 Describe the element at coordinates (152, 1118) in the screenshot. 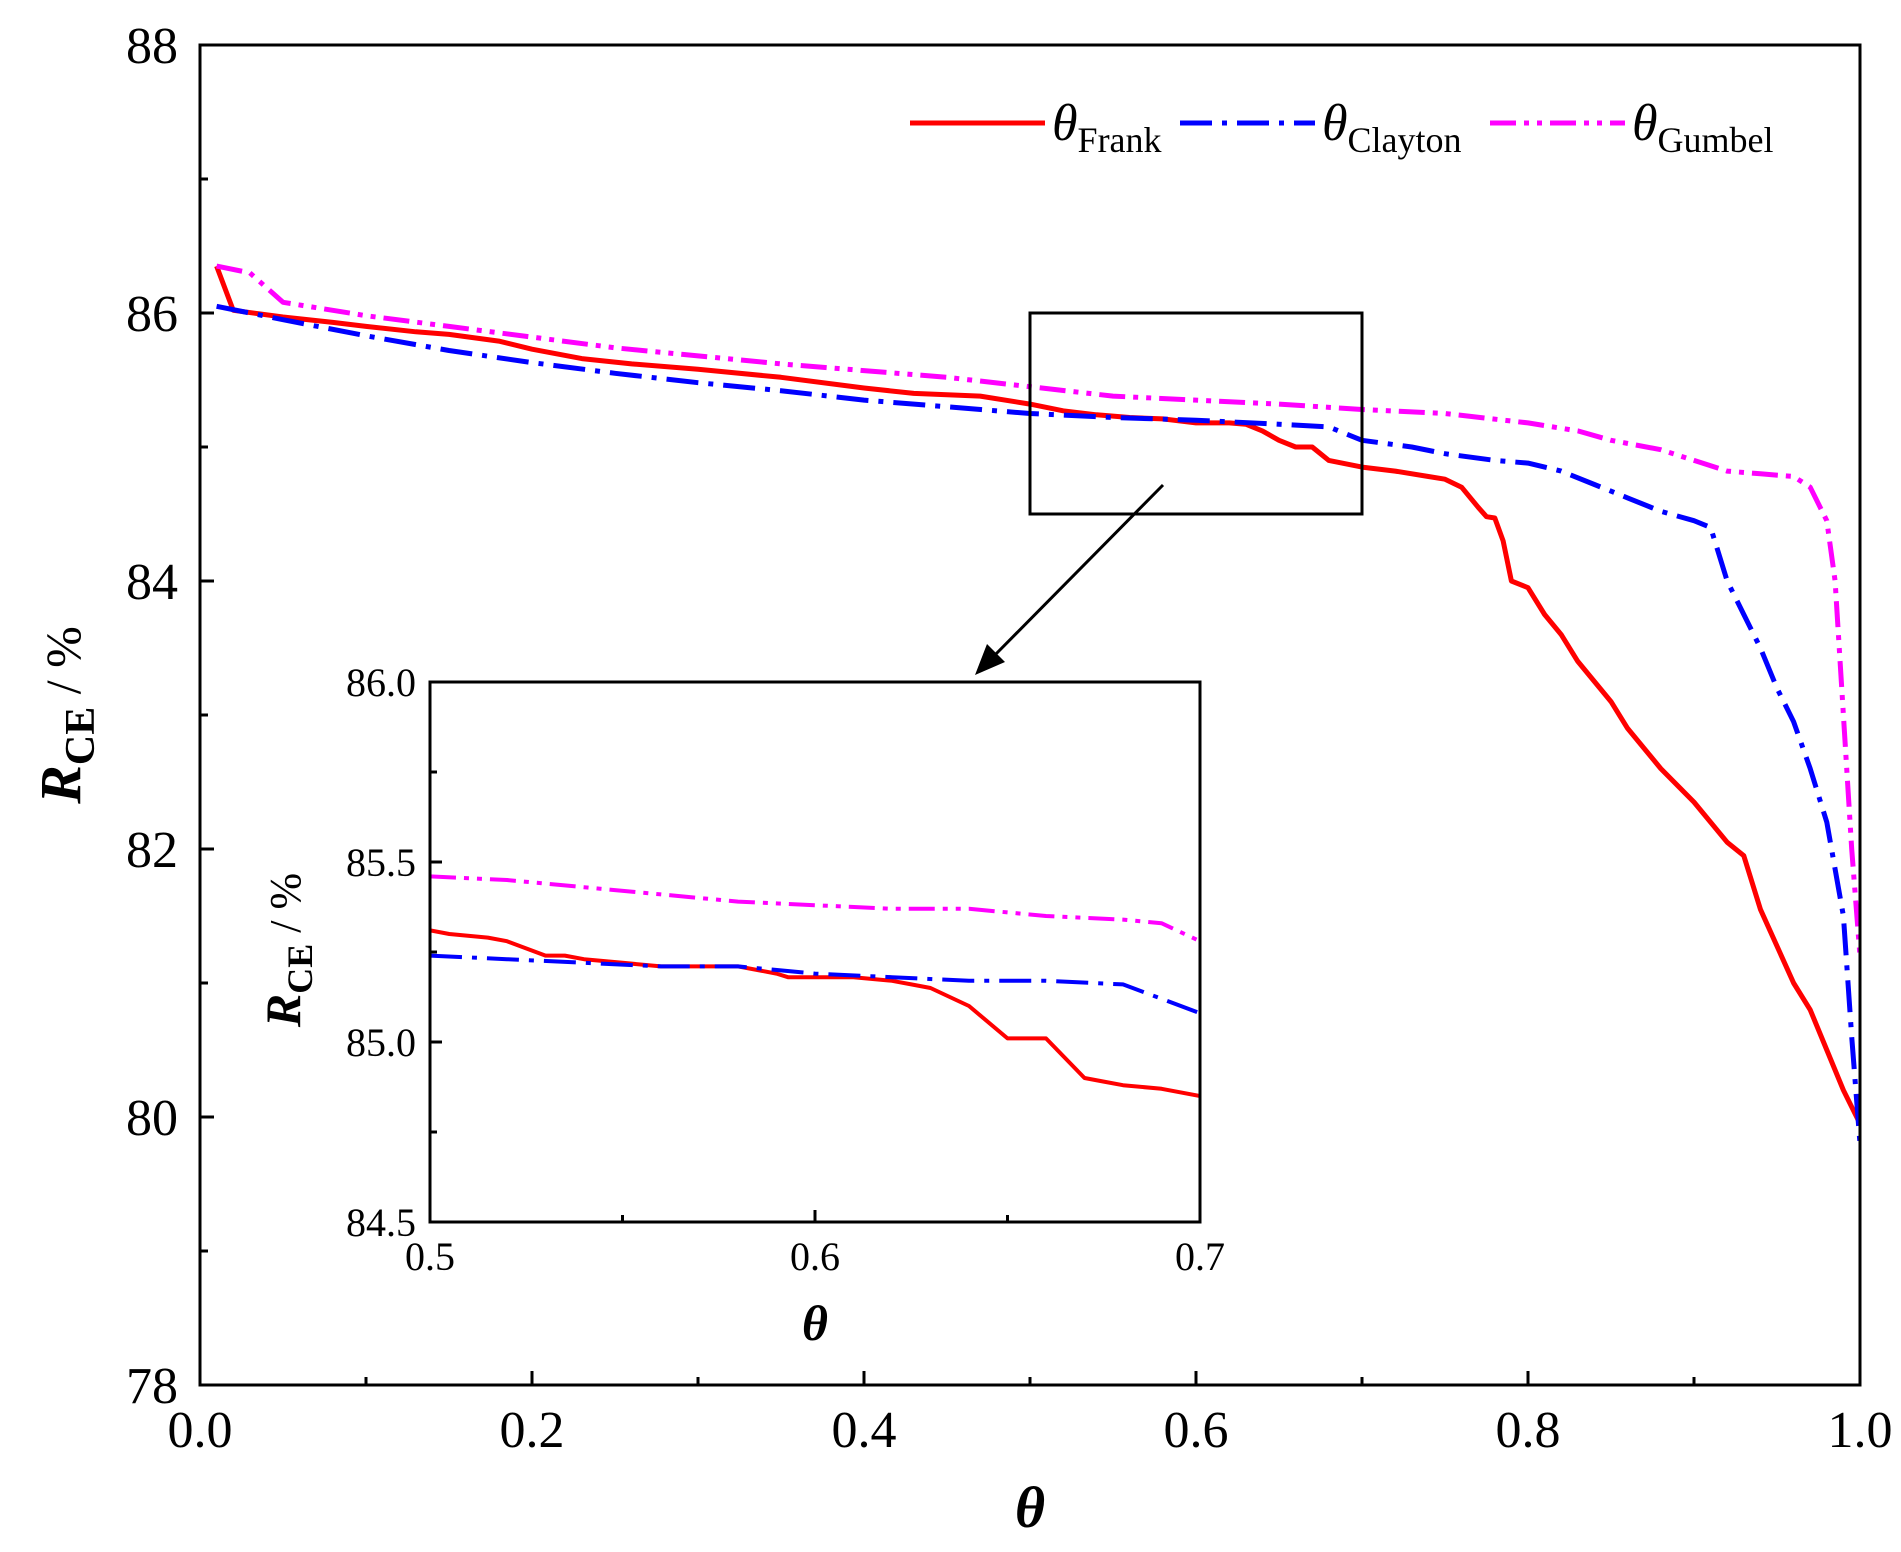

I see `main-y-tick-label: 80` at that location.